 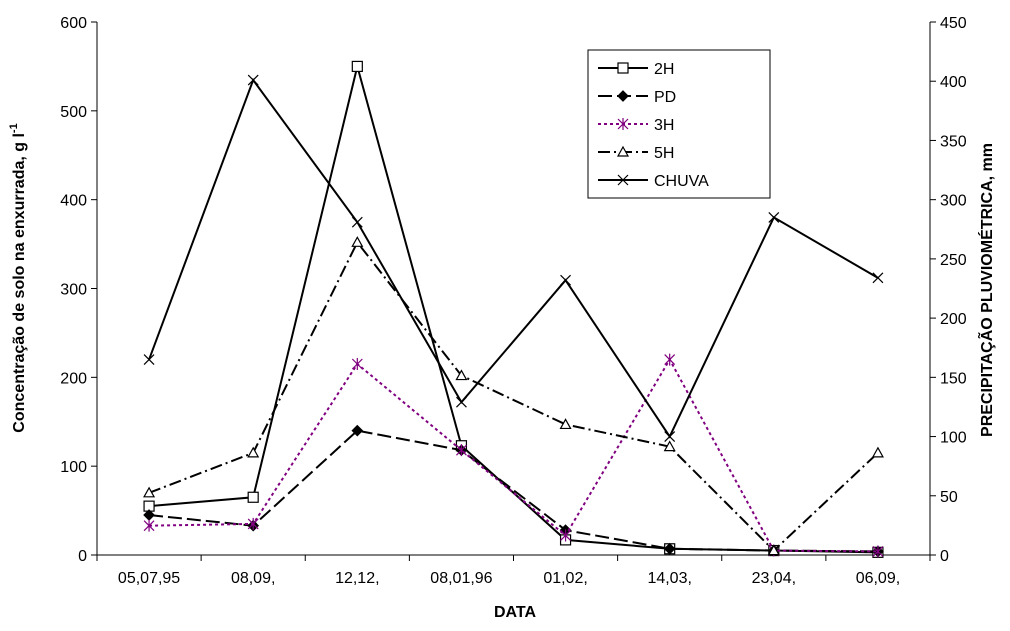 What do you see at coordinates (515, 612) in the screenshot?
I see `x-axis-title: DATA` at bounding box center [515, 612].